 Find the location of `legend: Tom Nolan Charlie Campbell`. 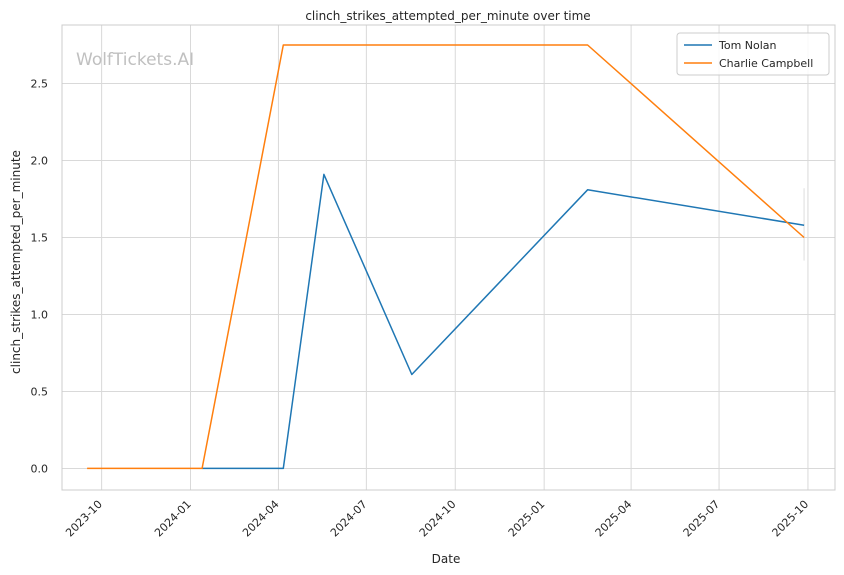

legend: Tom Nolan Charlie Campbell is located at coordinates (753, 54).